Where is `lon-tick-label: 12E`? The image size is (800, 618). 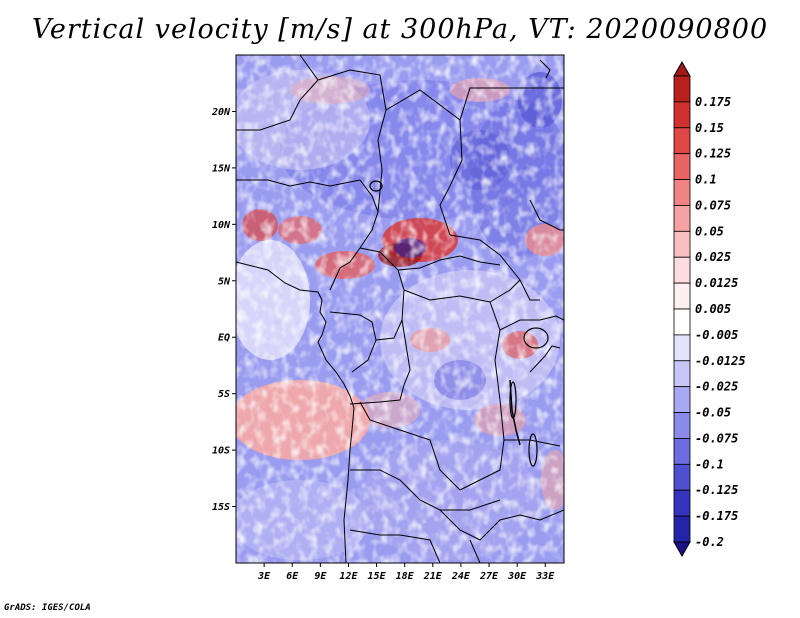 lon-tick-label: 12E is located at coordinates (348, 576).